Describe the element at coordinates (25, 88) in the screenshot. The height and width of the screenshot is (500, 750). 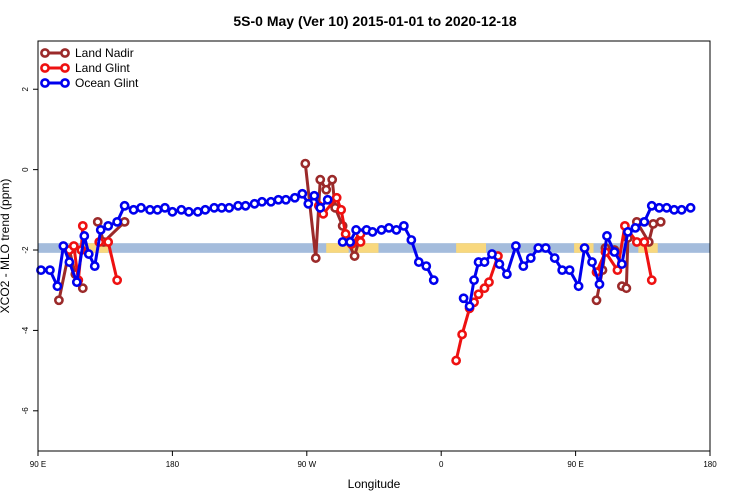
I see `y-tick-label: 2` at that location.